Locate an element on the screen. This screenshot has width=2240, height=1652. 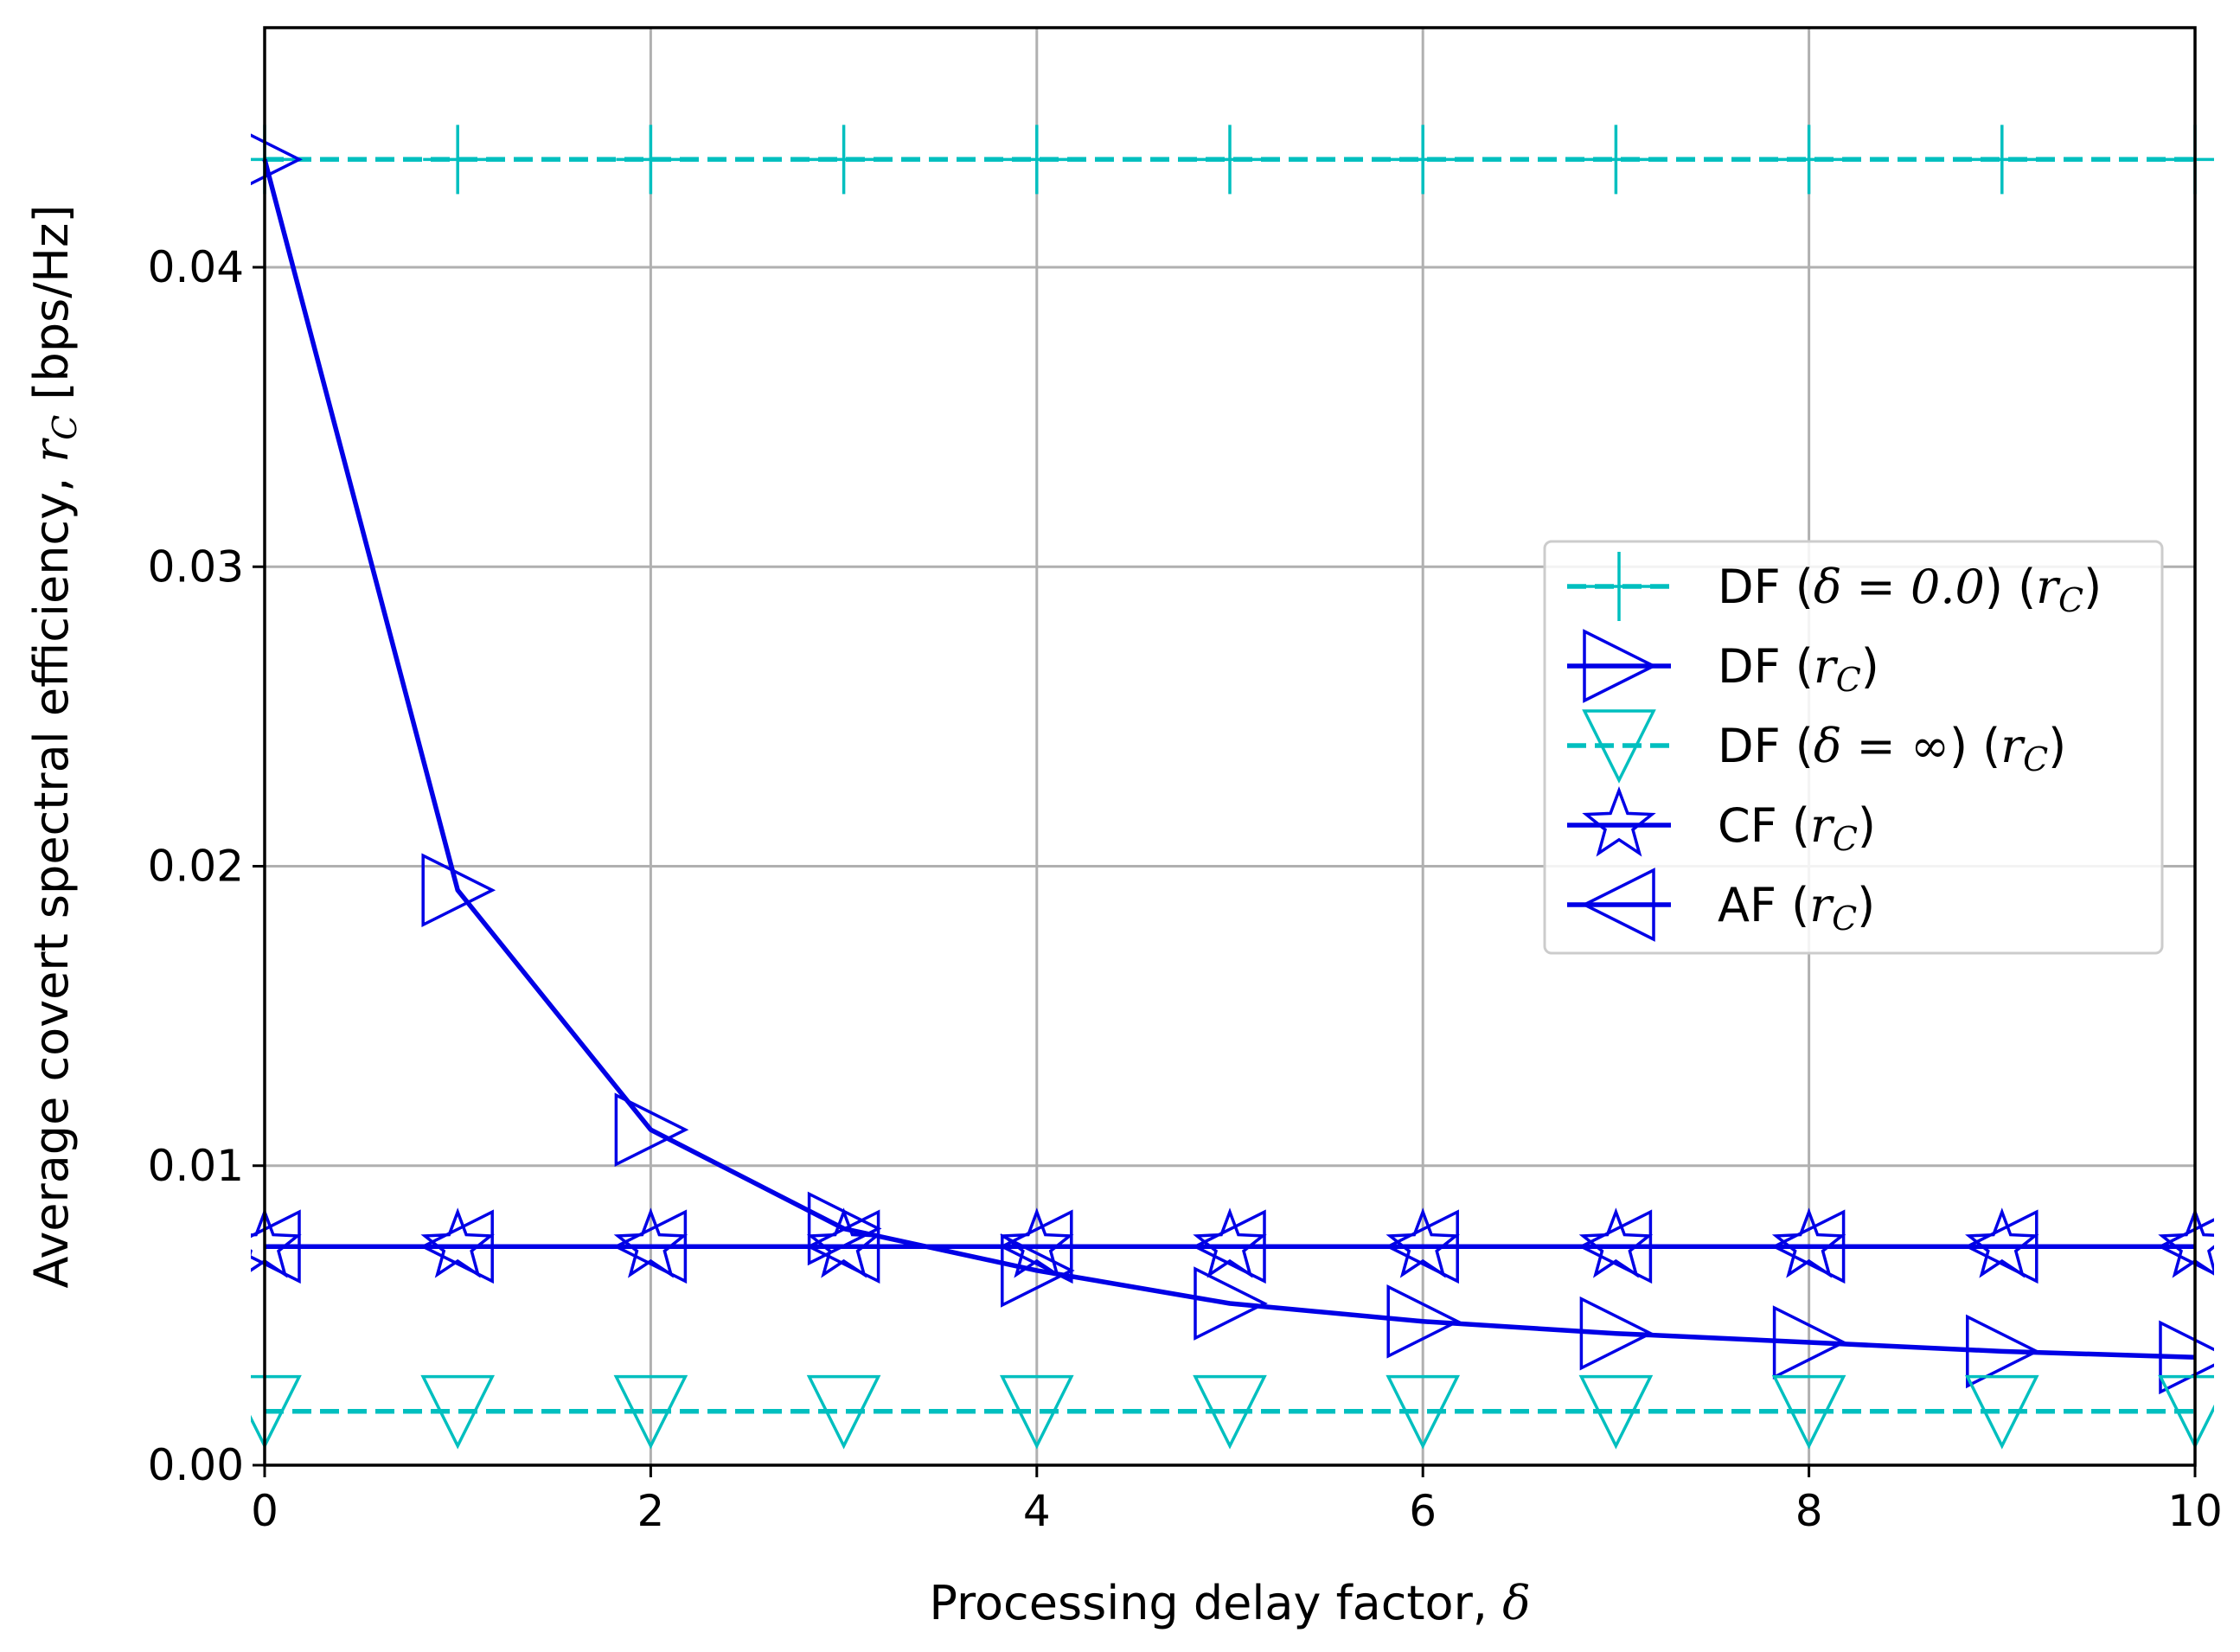
legend-label: CF (rC) is located at coordinates (1797, 828).